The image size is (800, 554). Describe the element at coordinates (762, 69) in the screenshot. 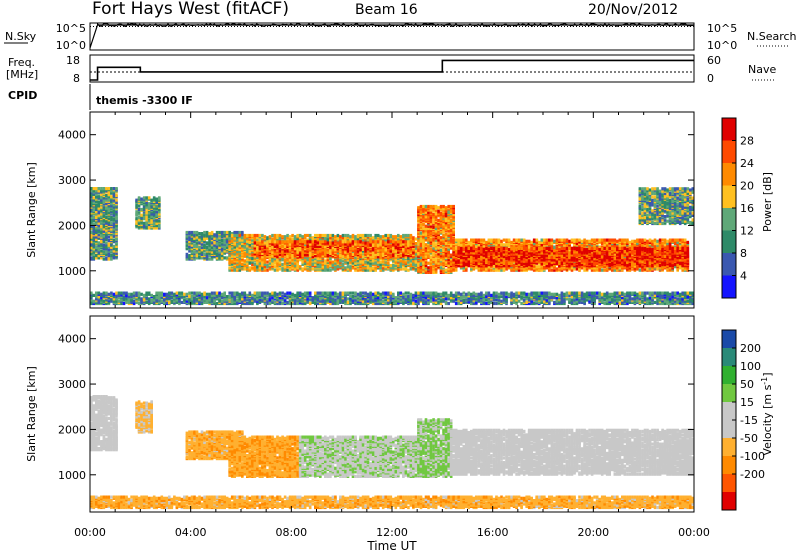

I see `nave-label: Nave` at that location.